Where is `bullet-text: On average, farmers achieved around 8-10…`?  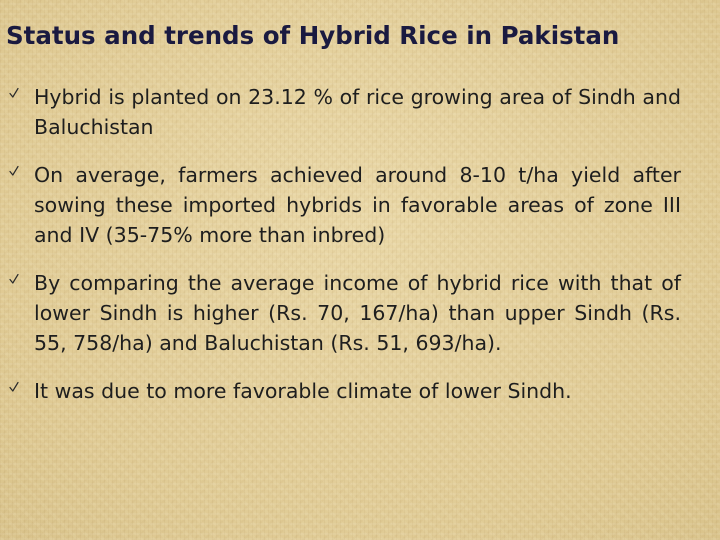 bullet-text: On average, farmers achieved around 8-10… is located at coordinates (357, 205).